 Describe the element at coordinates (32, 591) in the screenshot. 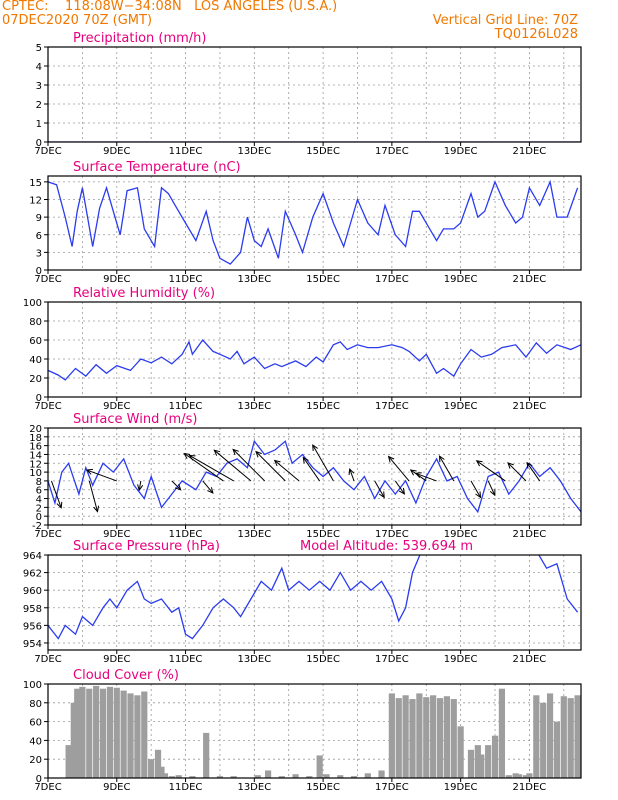

I see `y-tick-label: 960` at that location.